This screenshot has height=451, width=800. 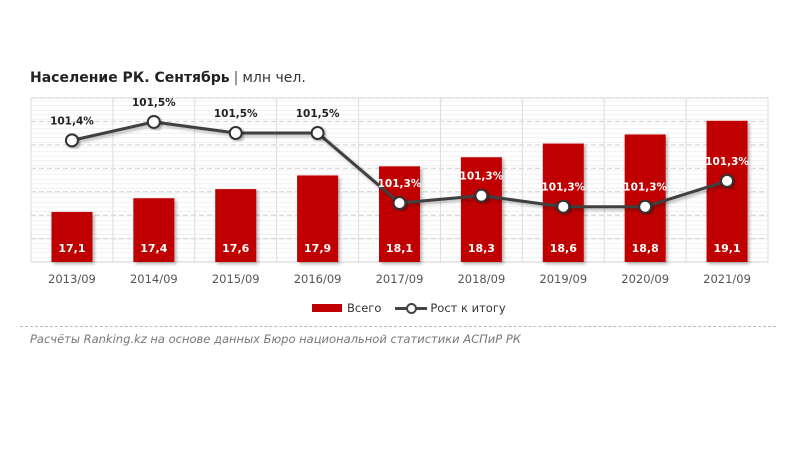 What do you see at coordinates (645, 248) in the screenshot?
I see `bar-value-label: 18,8` at bounding box center [645, 248].